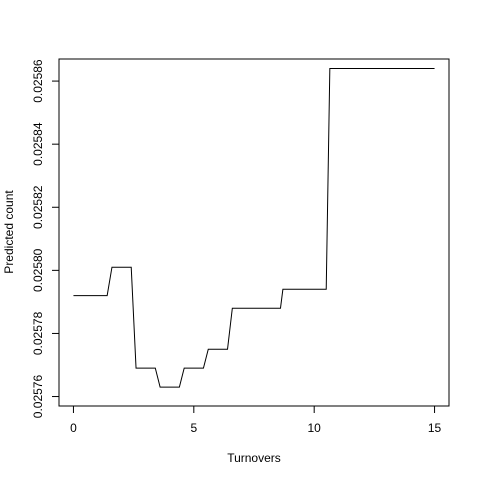 The height and width of the screenshot is (485, 480). What do you see at coordinates (38, 144) in the screenshot?
I see `y-tick-label: 0.02584` at bounding box center [38, 144].